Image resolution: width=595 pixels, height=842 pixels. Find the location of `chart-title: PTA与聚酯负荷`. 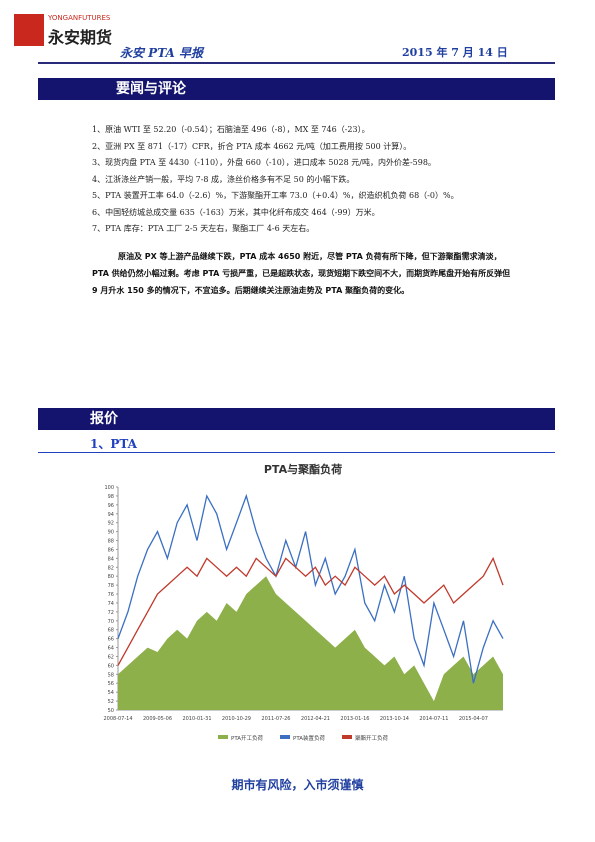

chart-title: PTA与聚酯负荷 is located at coordinates (303, 469).